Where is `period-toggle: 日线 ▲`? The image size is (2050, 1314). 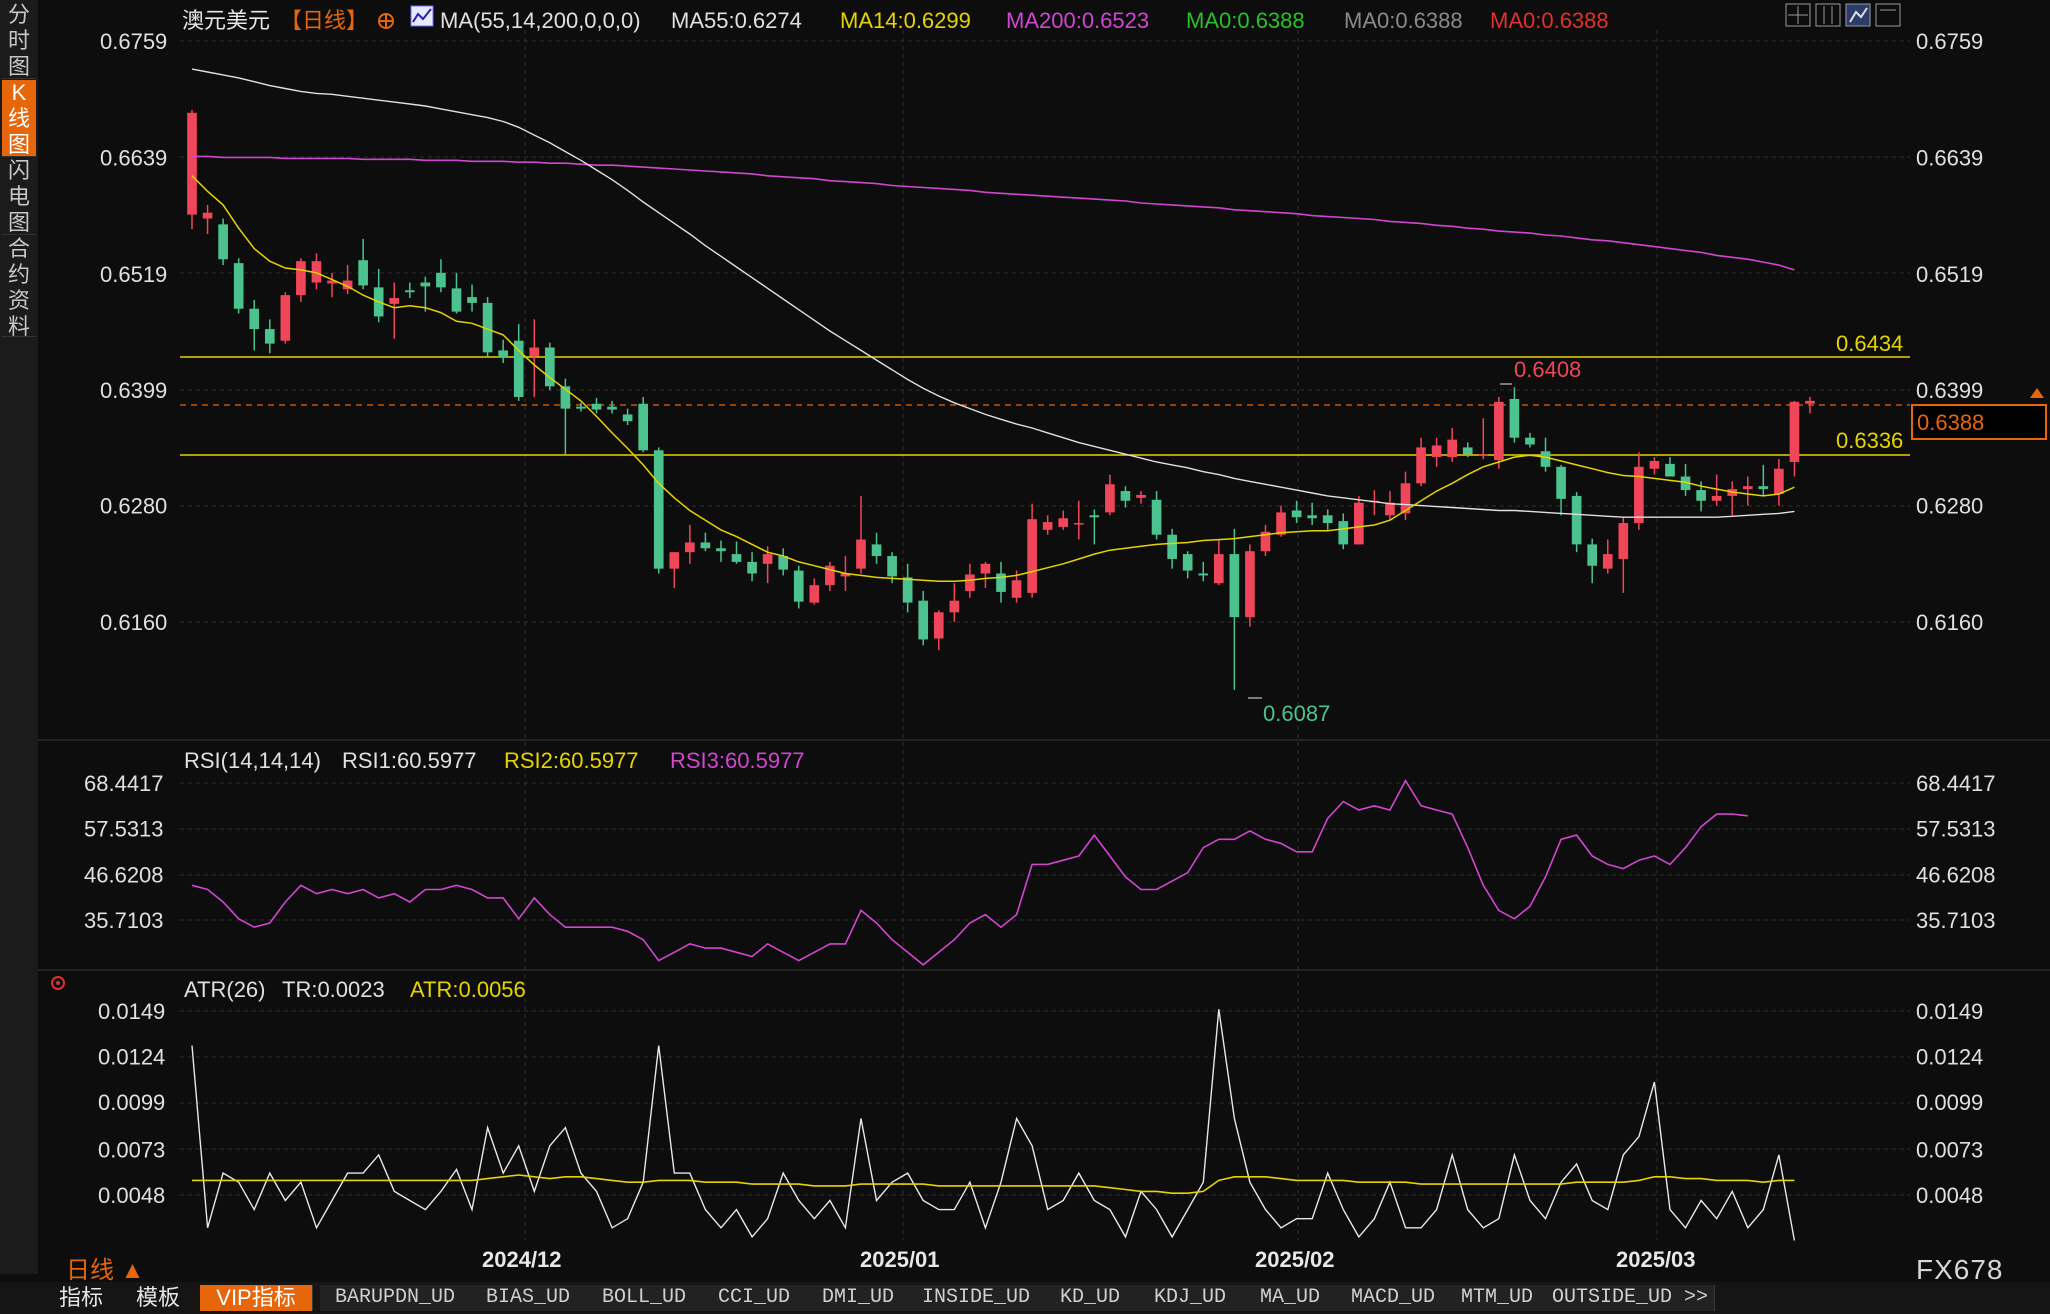 period-toggle: 日线 ▲ is located at coordinates (105, 1270).